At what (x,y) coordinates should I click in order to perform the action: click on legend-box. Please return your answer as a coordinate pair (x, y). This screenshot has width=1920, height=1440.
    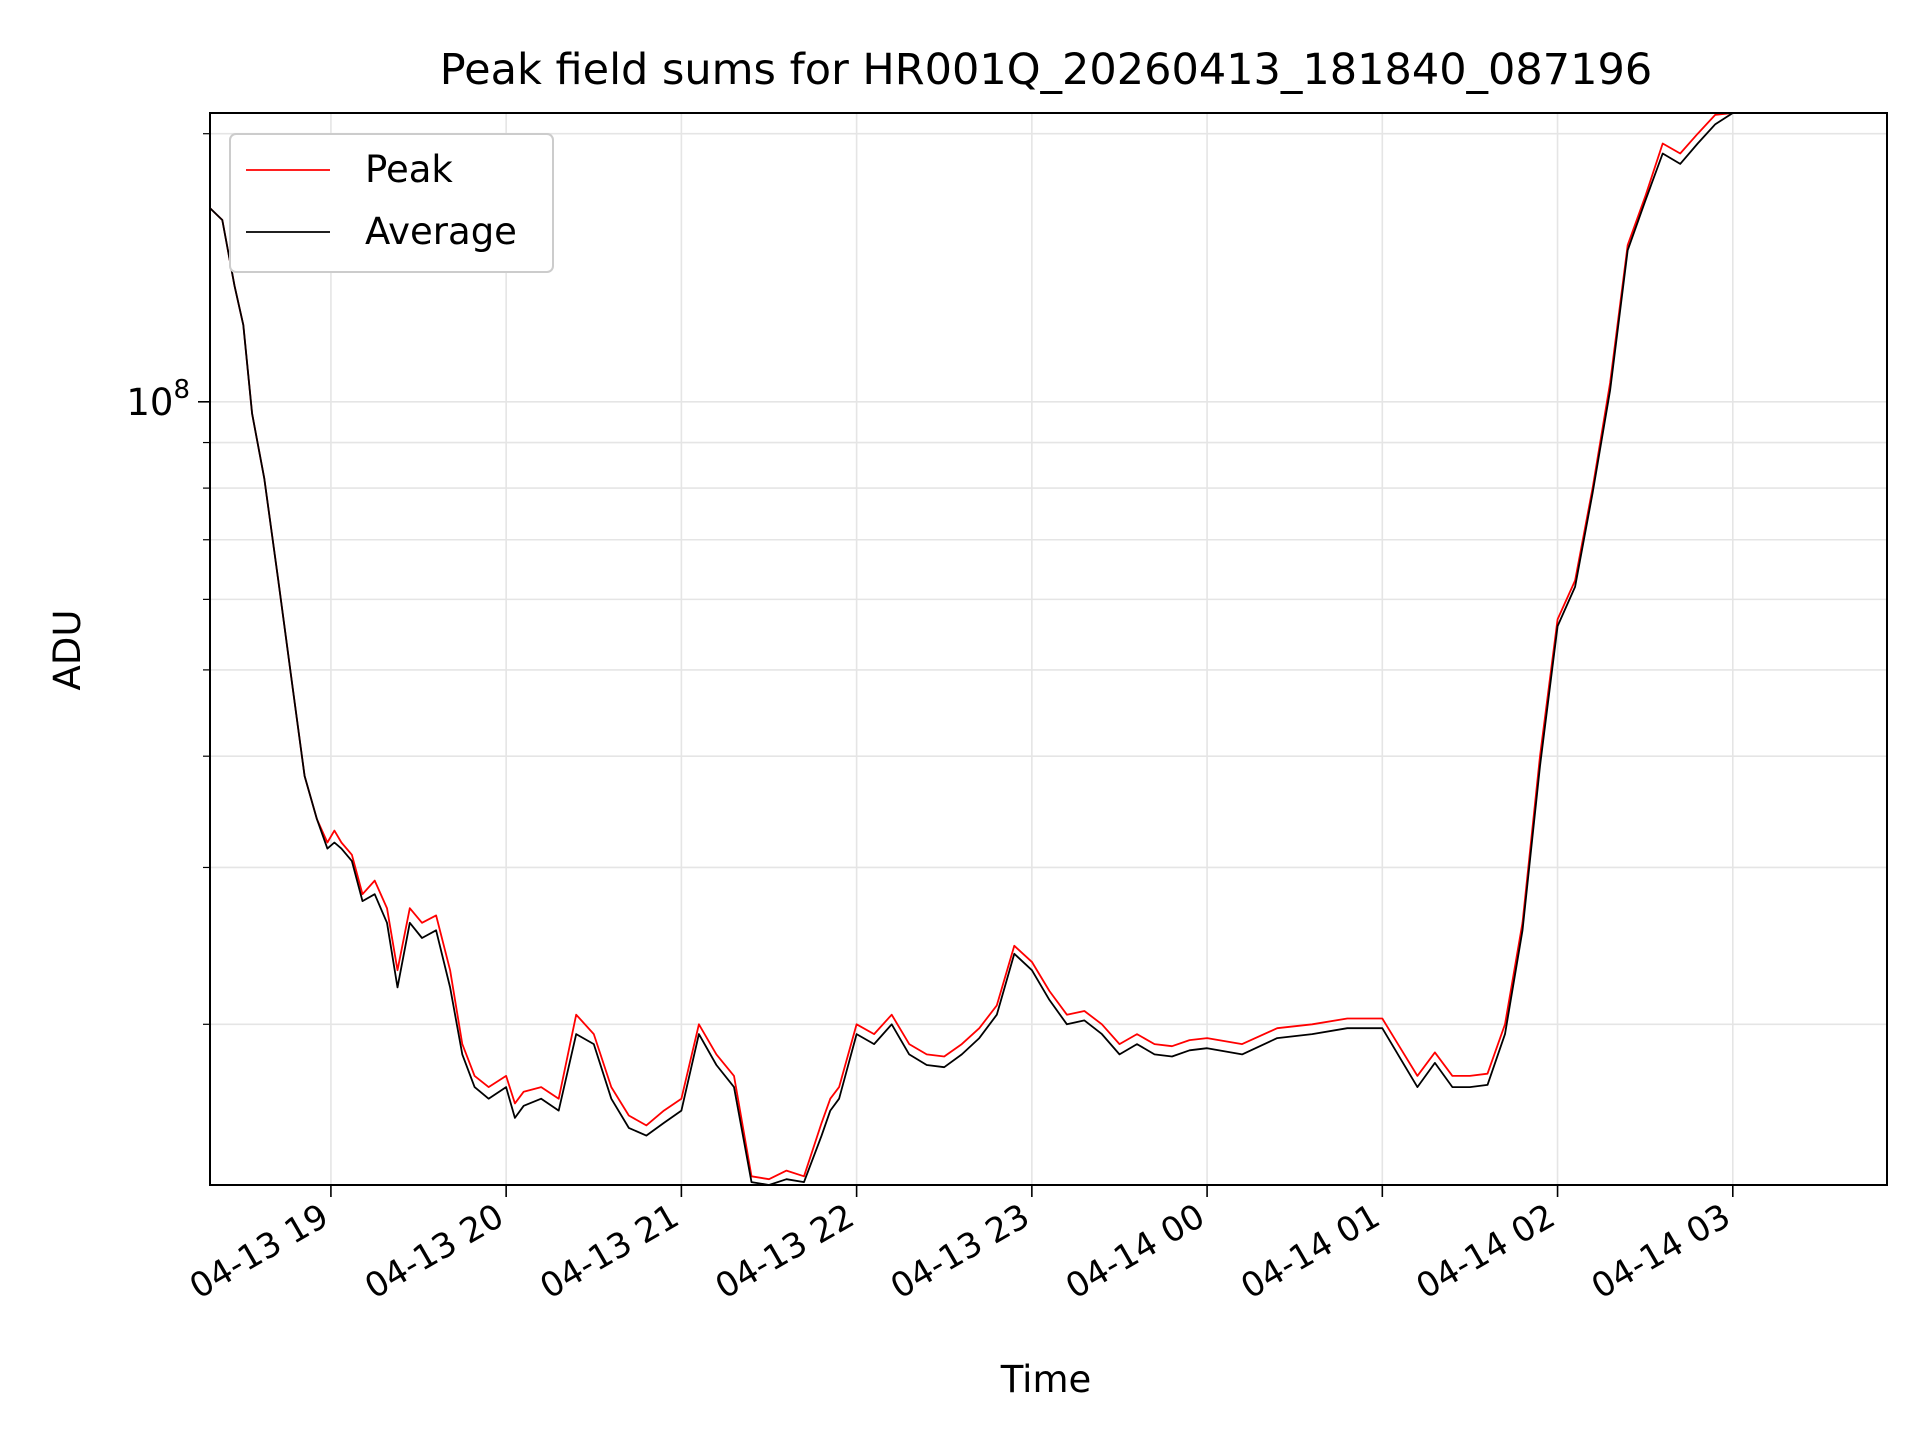
    Looking at the image, I should click on (391, 203).